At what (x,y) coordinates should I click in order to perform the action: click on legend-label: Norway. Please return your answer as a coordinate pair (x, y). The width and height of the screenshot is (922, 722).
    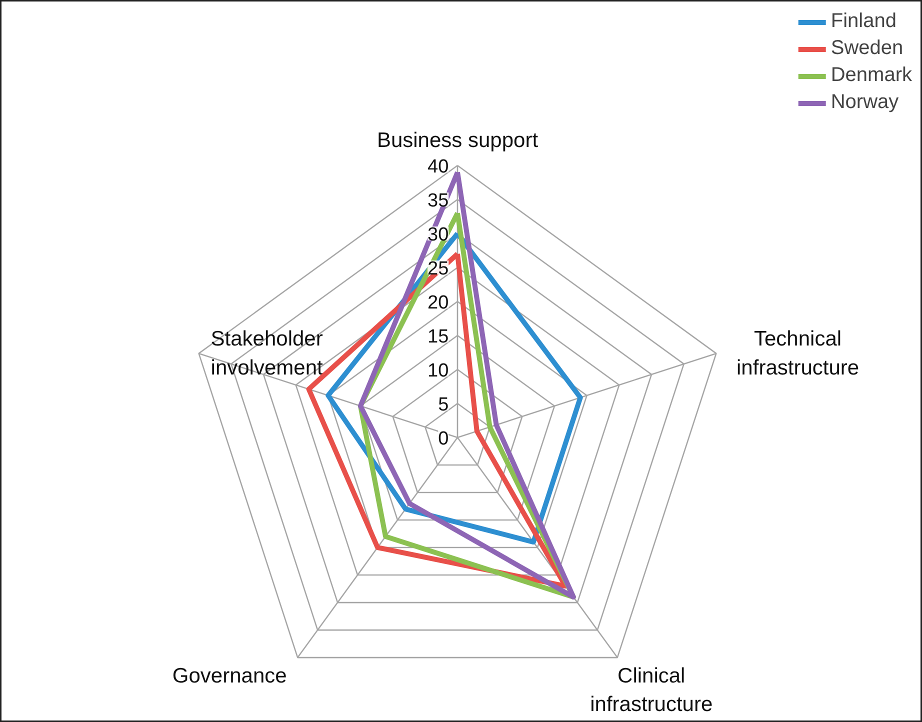
    Looking at the image, I should click on (864, 102).